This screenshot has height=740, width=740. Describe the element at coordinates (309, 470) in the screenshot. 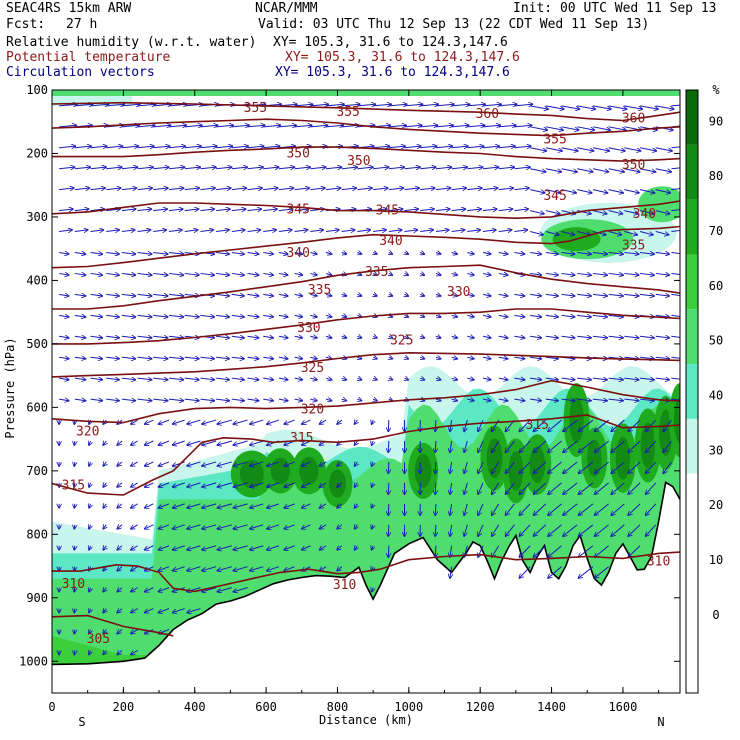

I see `rh-cell-core` at that location.